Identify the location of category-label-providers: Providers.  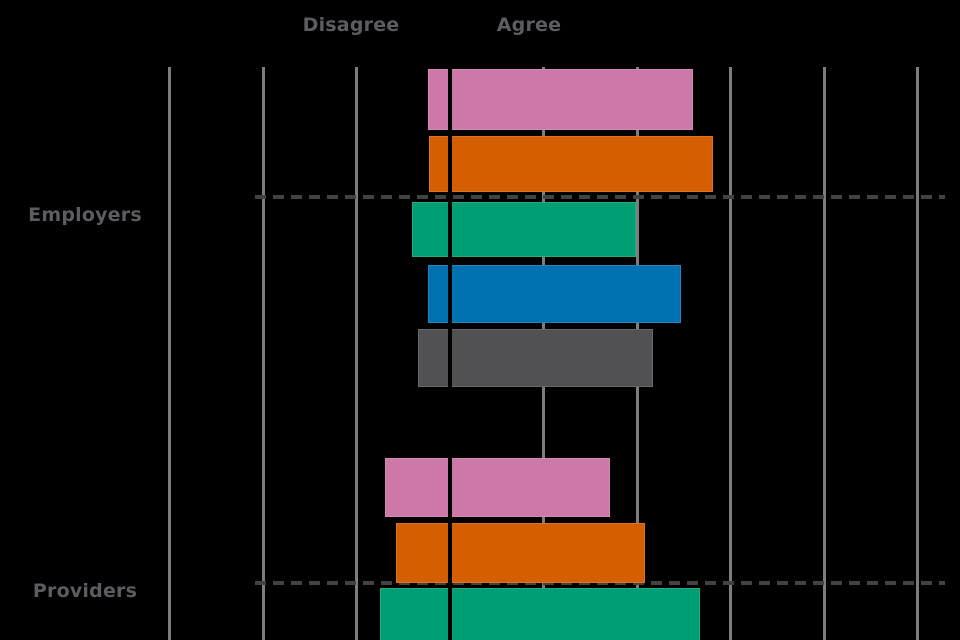
(85, 591).